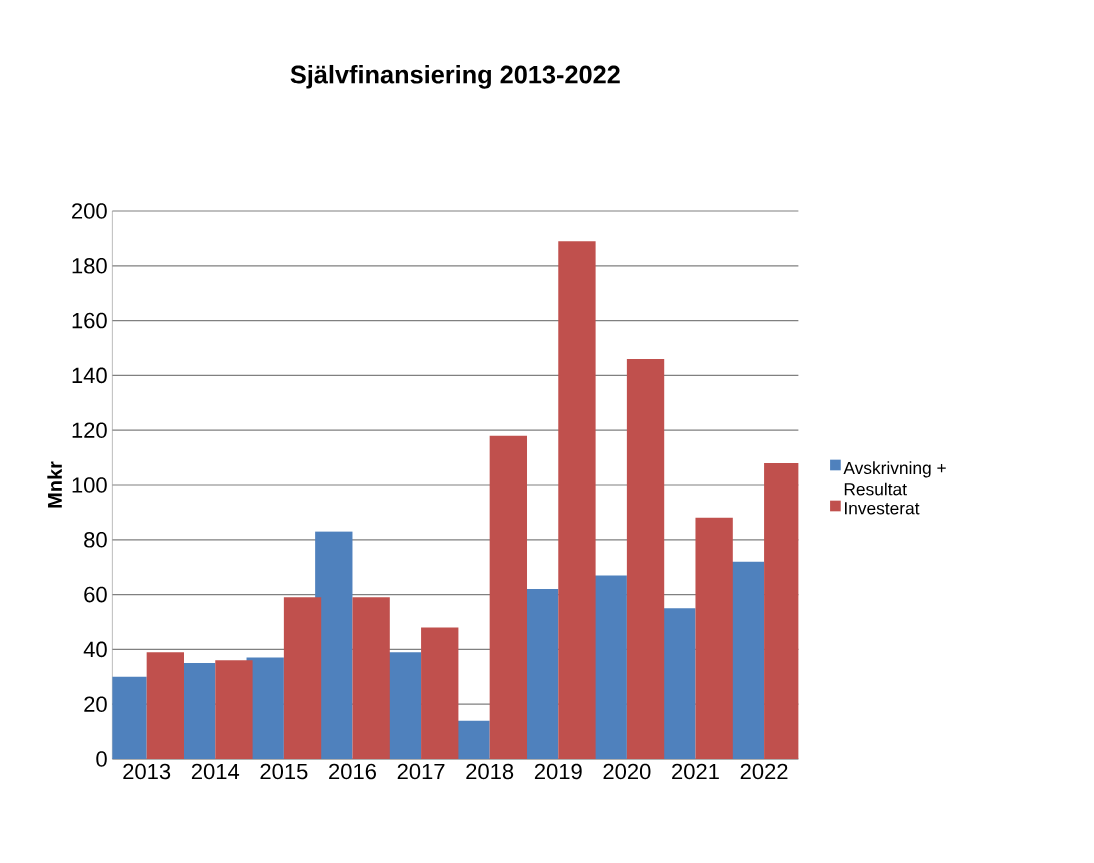  What do you see at coordinates (627, 771) in the screenshot?
I see `x-tick-label: 2020` at bounding box center [627, 771].